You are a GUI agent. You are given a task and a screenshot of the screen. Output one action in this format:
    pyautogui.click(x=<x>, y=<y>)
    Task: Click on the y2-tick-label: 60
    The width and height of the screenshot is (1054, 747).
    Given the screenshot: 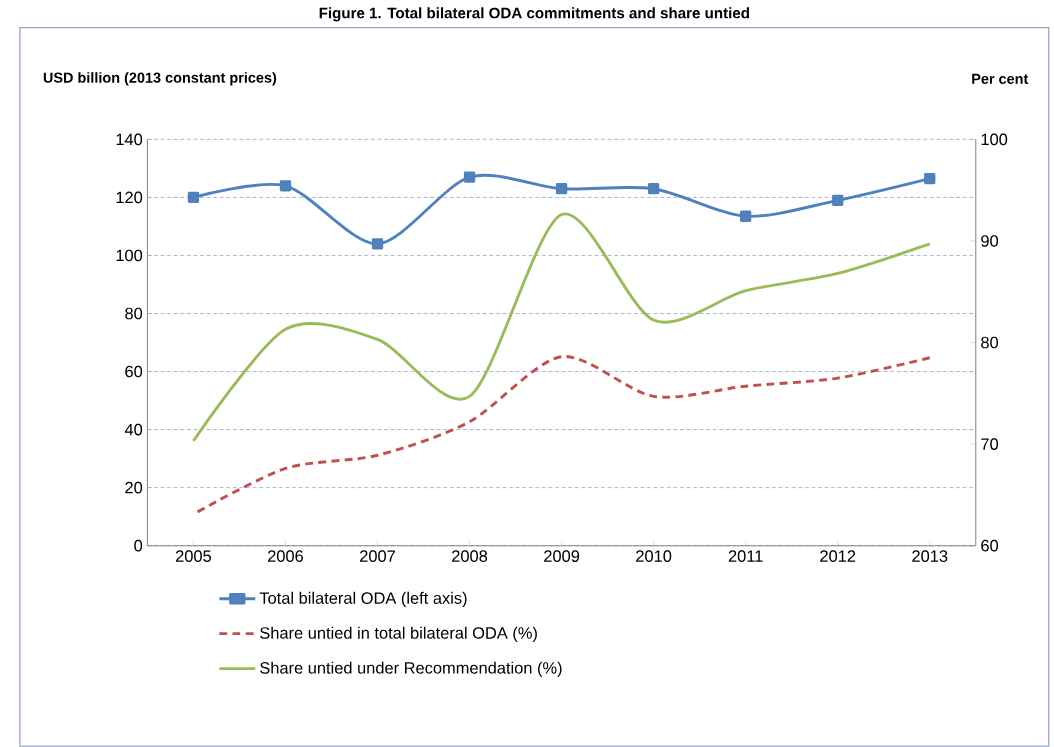 What is the action you would take?
    pyautogui.click(x=990, y=545)
    